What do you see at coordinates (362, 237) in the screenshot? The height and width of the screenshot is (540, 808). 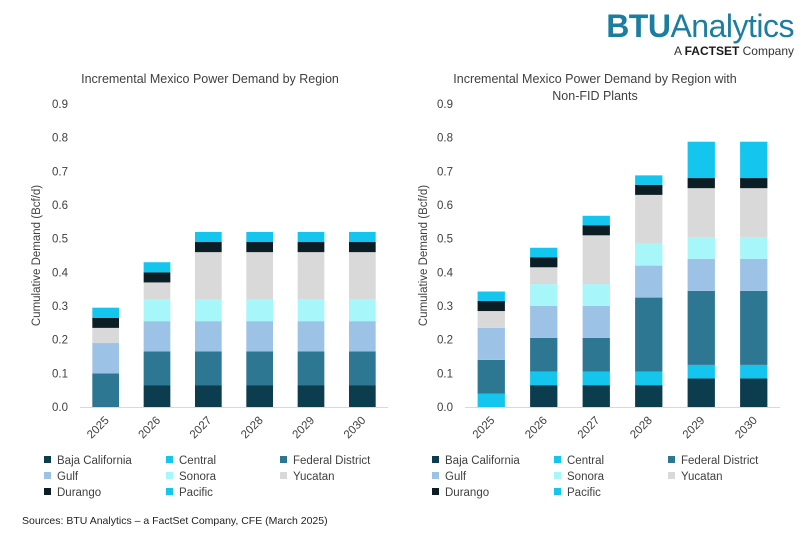 I see `bar-left-2030-pacific` at bounding box center [362, 237].